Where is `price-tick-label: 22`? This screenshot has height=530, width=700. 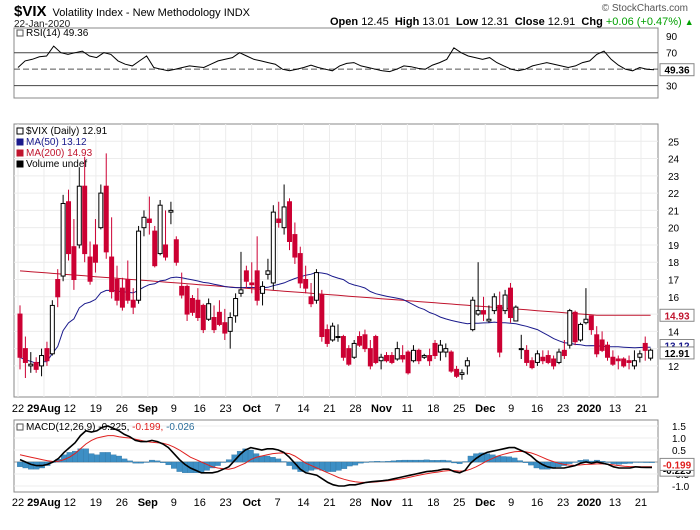
price-tick-label: 22 is located at coordinates (674, 194).